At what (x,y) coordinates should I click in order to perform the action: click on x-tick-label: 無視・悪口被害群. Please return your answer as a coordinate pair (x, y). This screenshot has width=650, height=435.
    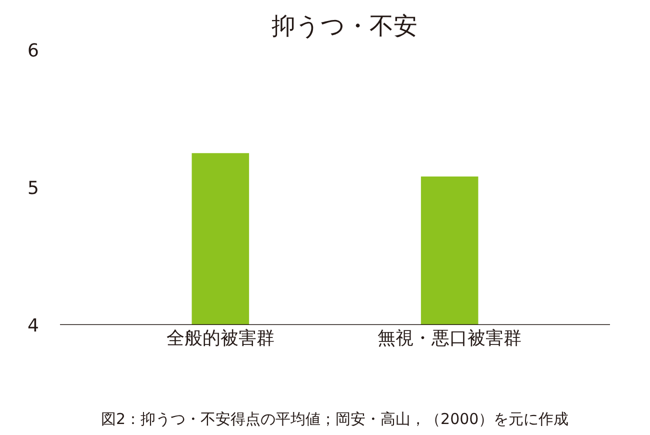
    Looking at the image, I should click on (450, 338).